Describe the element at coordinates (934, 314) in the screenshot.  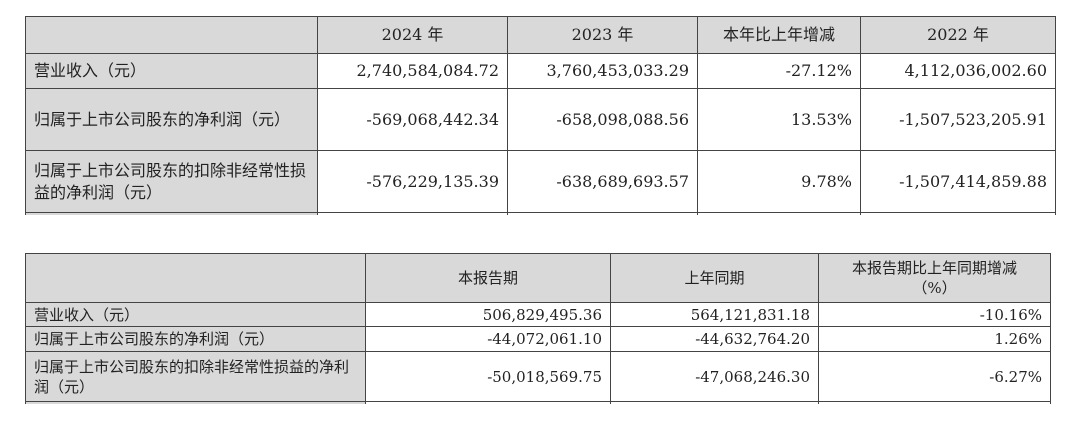
I see `cell: -10.16%` at that location.